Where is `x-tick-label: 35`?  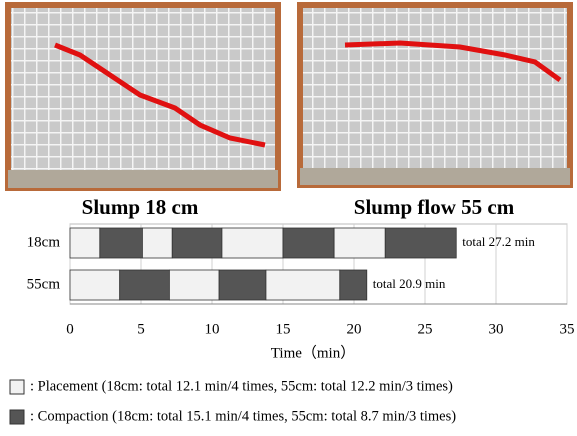
x-tick-label: 35 is located at coordinates (567, 329).